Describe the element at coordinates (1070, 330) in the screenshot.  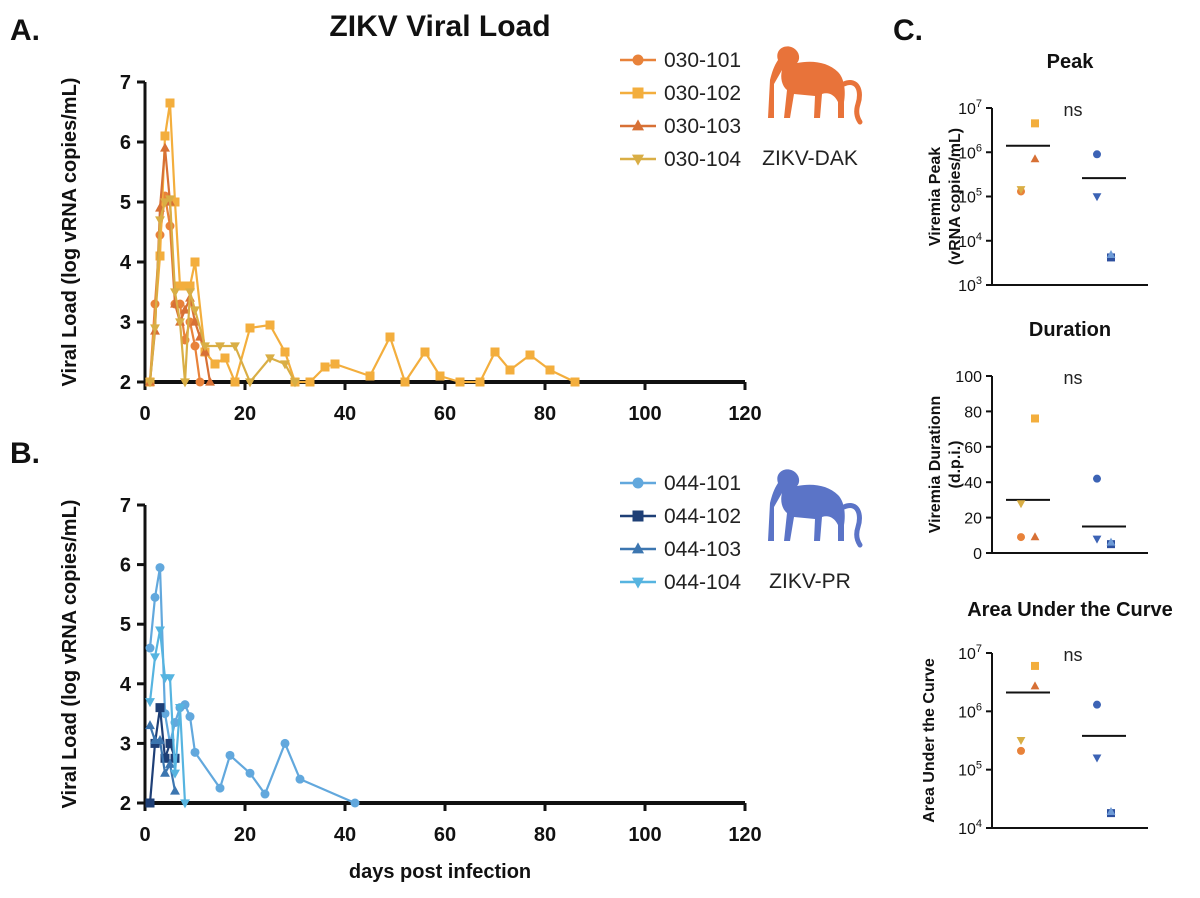
I see `chart-title: Duration` at that location.